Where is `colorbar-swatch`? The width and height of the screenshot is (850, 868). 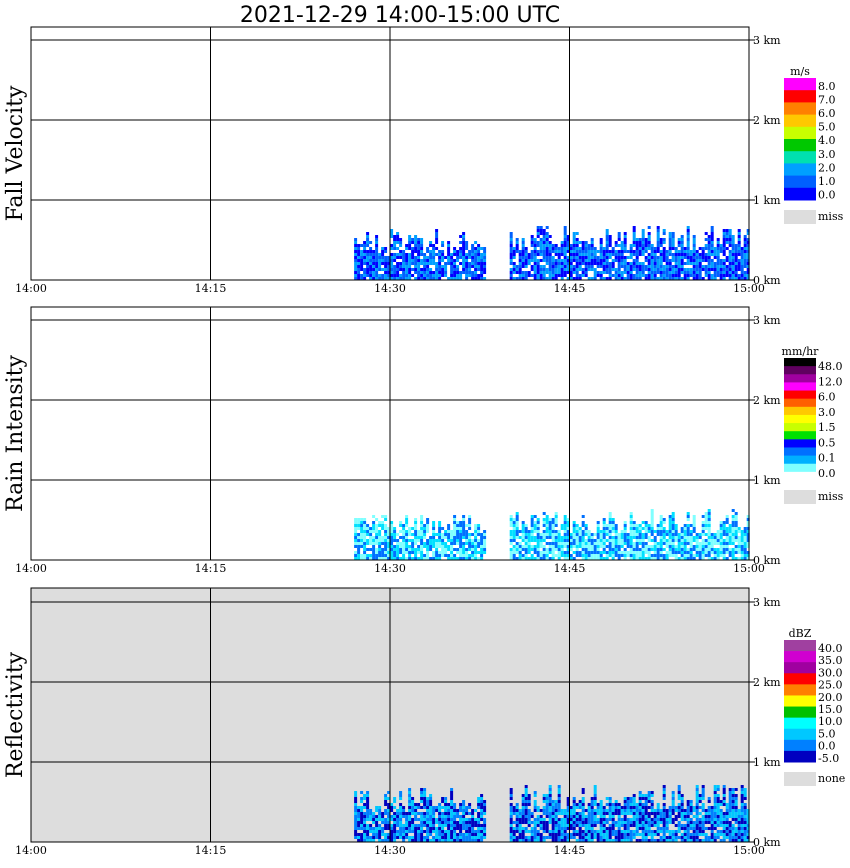
colorbar-swatch is located at coordinates (800, 476).